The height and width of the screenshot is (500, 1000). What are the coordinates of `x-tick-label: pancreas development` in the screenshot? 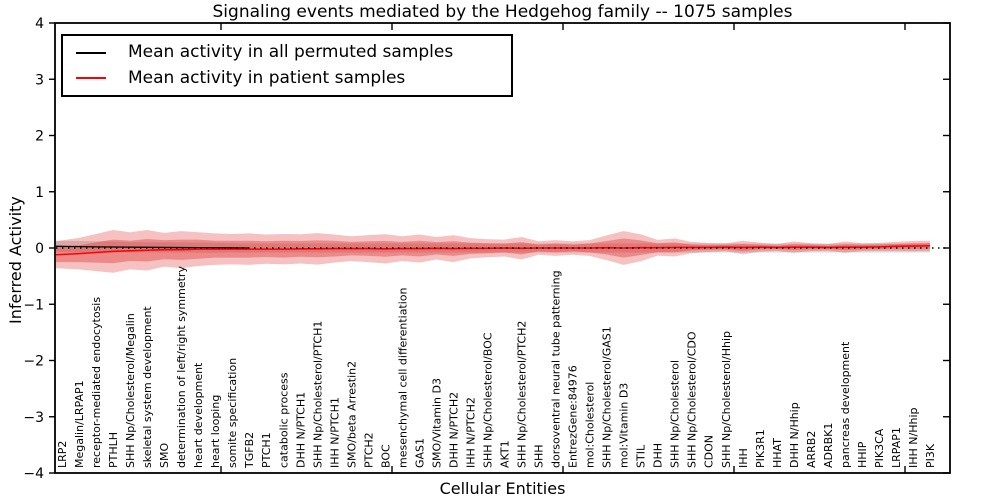 It's located at (845, 404).